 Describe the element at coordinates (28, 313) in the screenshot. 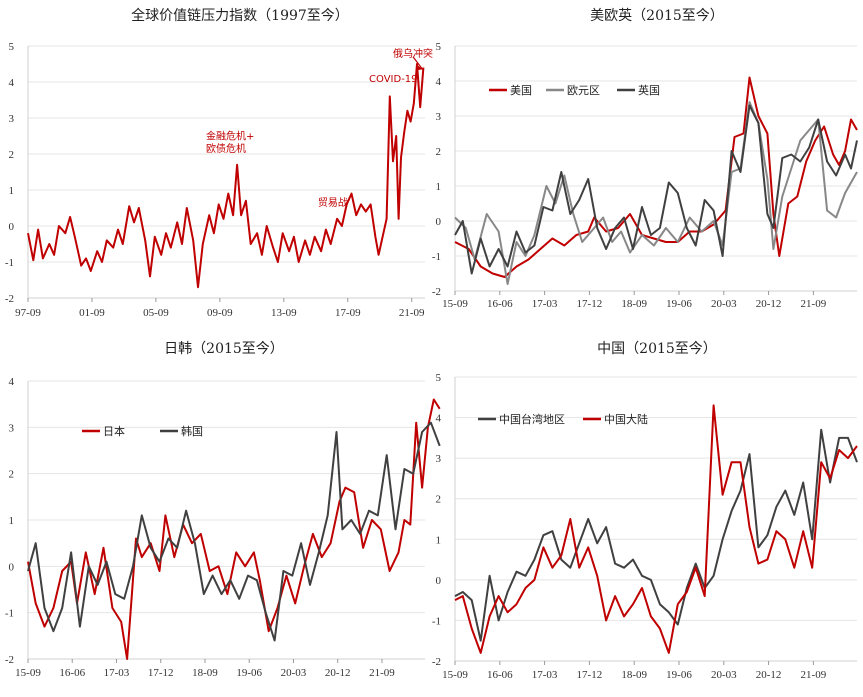

I see `x-tick-label: 97-09` at that location.